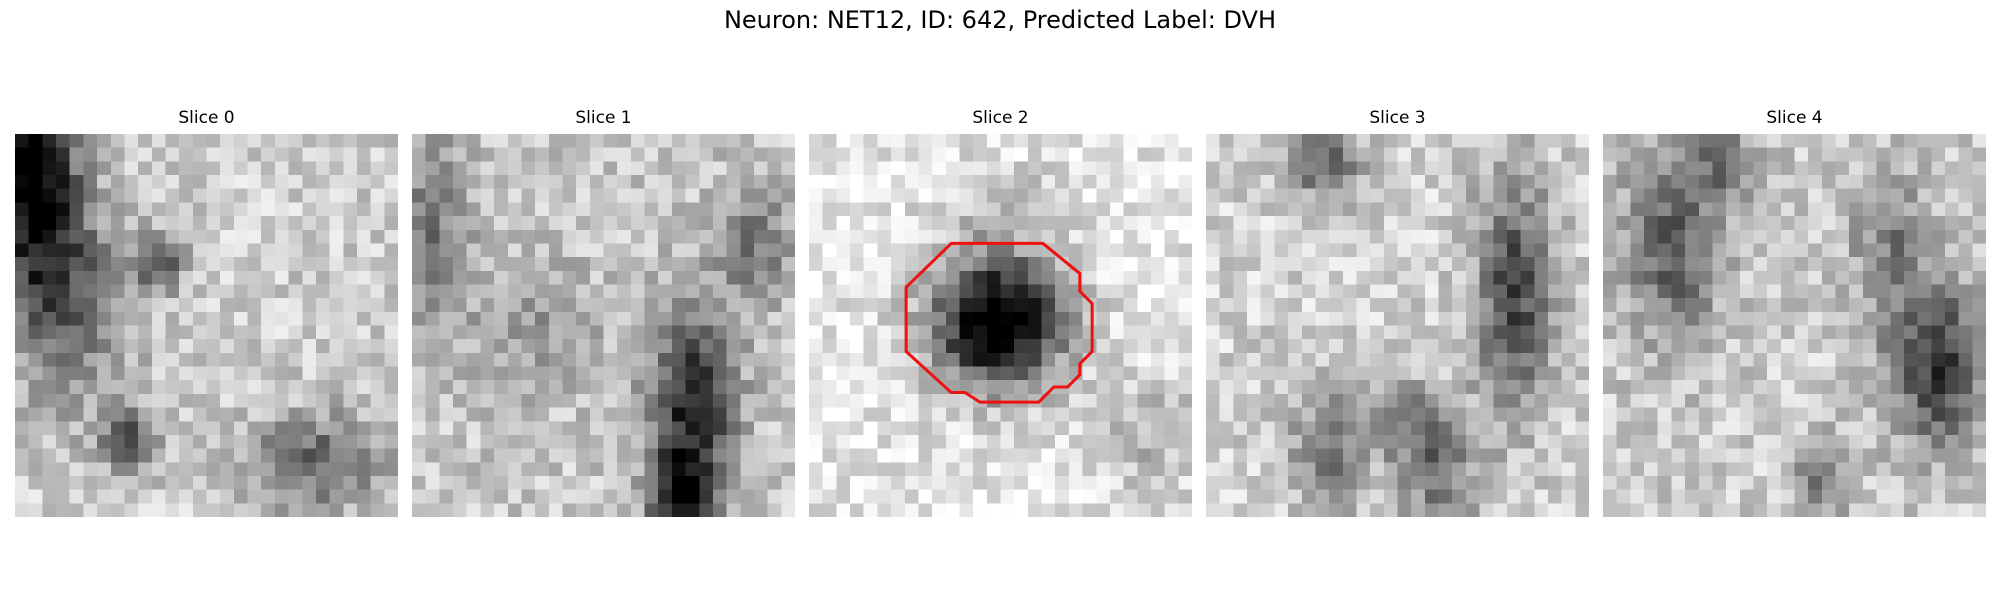  Describe the element at coordinates (603, 118) in the screenshot. I see `slice-title-1: Slice 1` at that location.